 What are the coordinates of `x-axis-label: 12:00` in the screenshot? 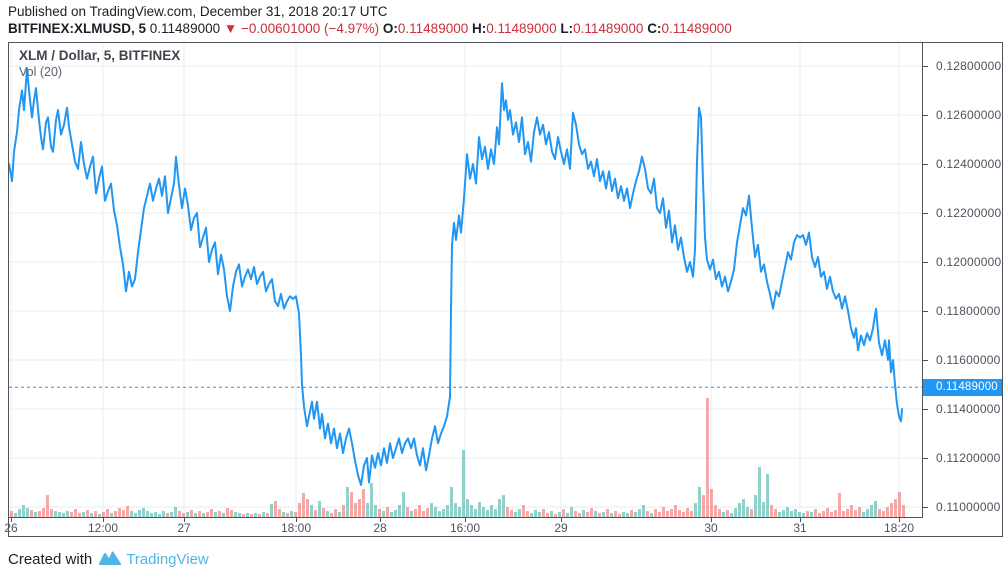 It's located at (103, 528).